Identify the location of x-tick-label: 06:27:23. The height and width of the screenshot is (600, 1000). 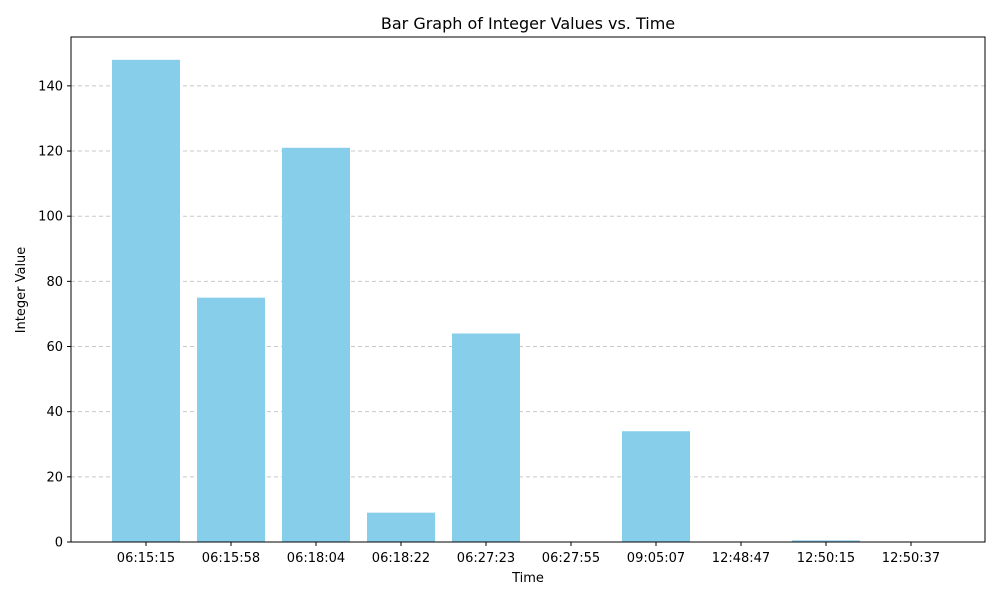
(486, 558).